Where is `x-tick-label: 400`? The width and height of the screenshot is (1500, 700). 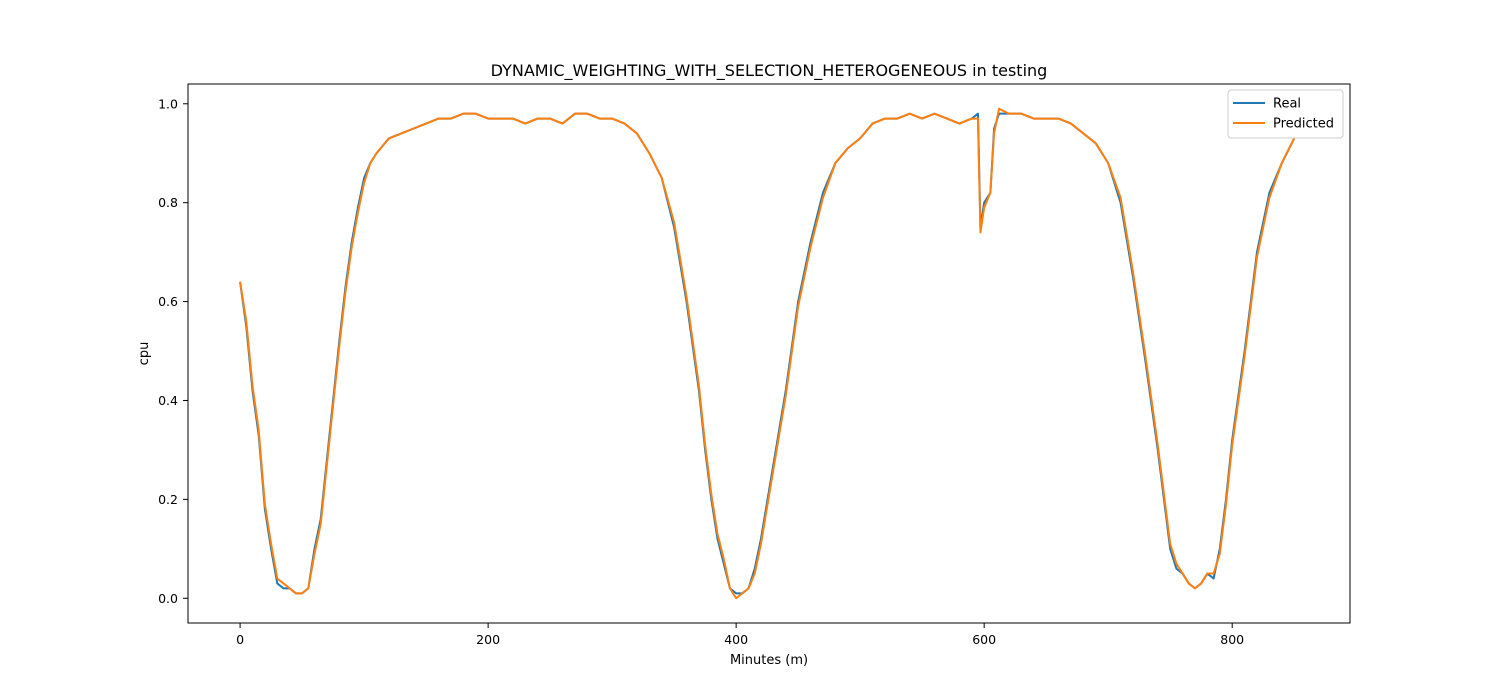 x-tick-label: 400 is located at coordinates (736, 639).